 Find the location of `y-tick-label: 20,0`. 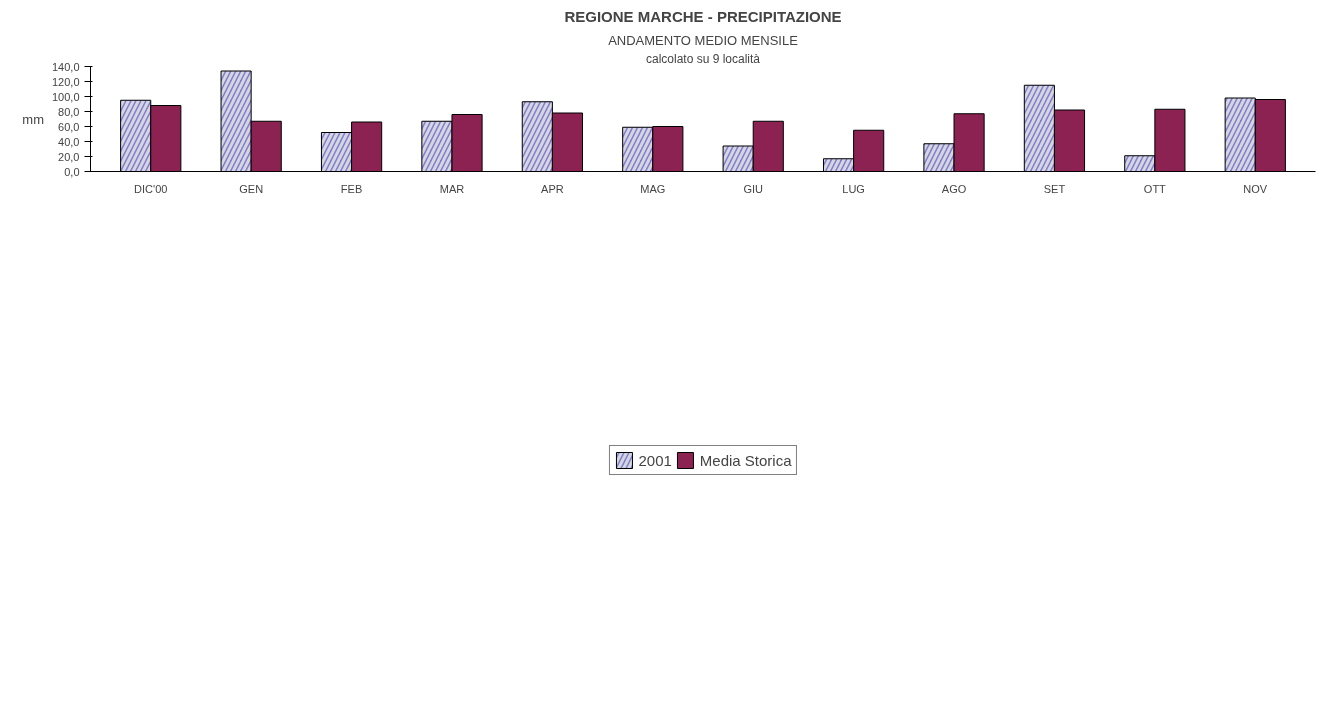

y-tick-label: 20,0 is located at coordinates (69, 156).